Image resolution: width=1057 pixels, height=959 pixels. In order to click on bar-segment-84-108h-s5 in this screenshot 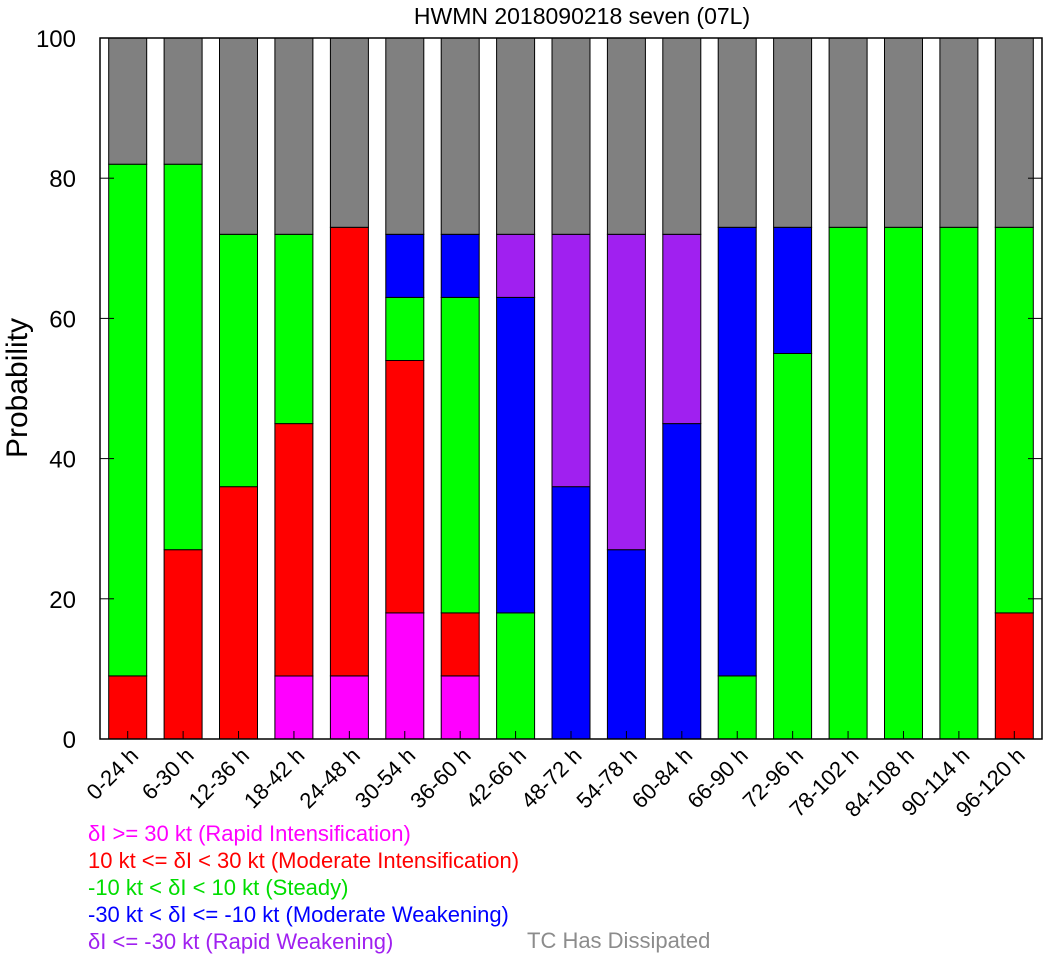, I will do `click(903, 132)`.